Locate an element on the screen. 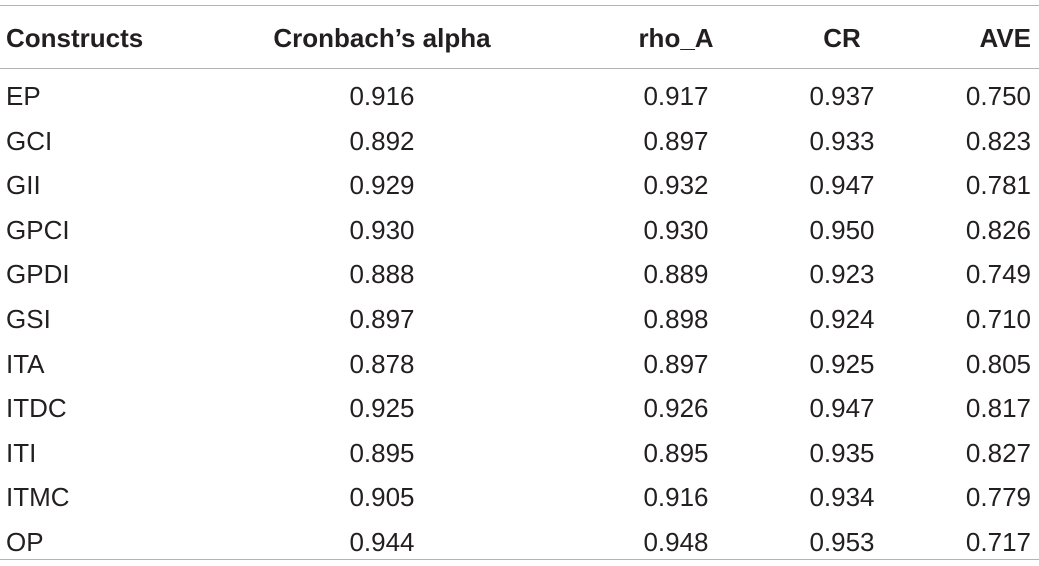 This screenshot has width=1039, height=566. cell-ave: 0.817 is located at coordinates (998, 408).